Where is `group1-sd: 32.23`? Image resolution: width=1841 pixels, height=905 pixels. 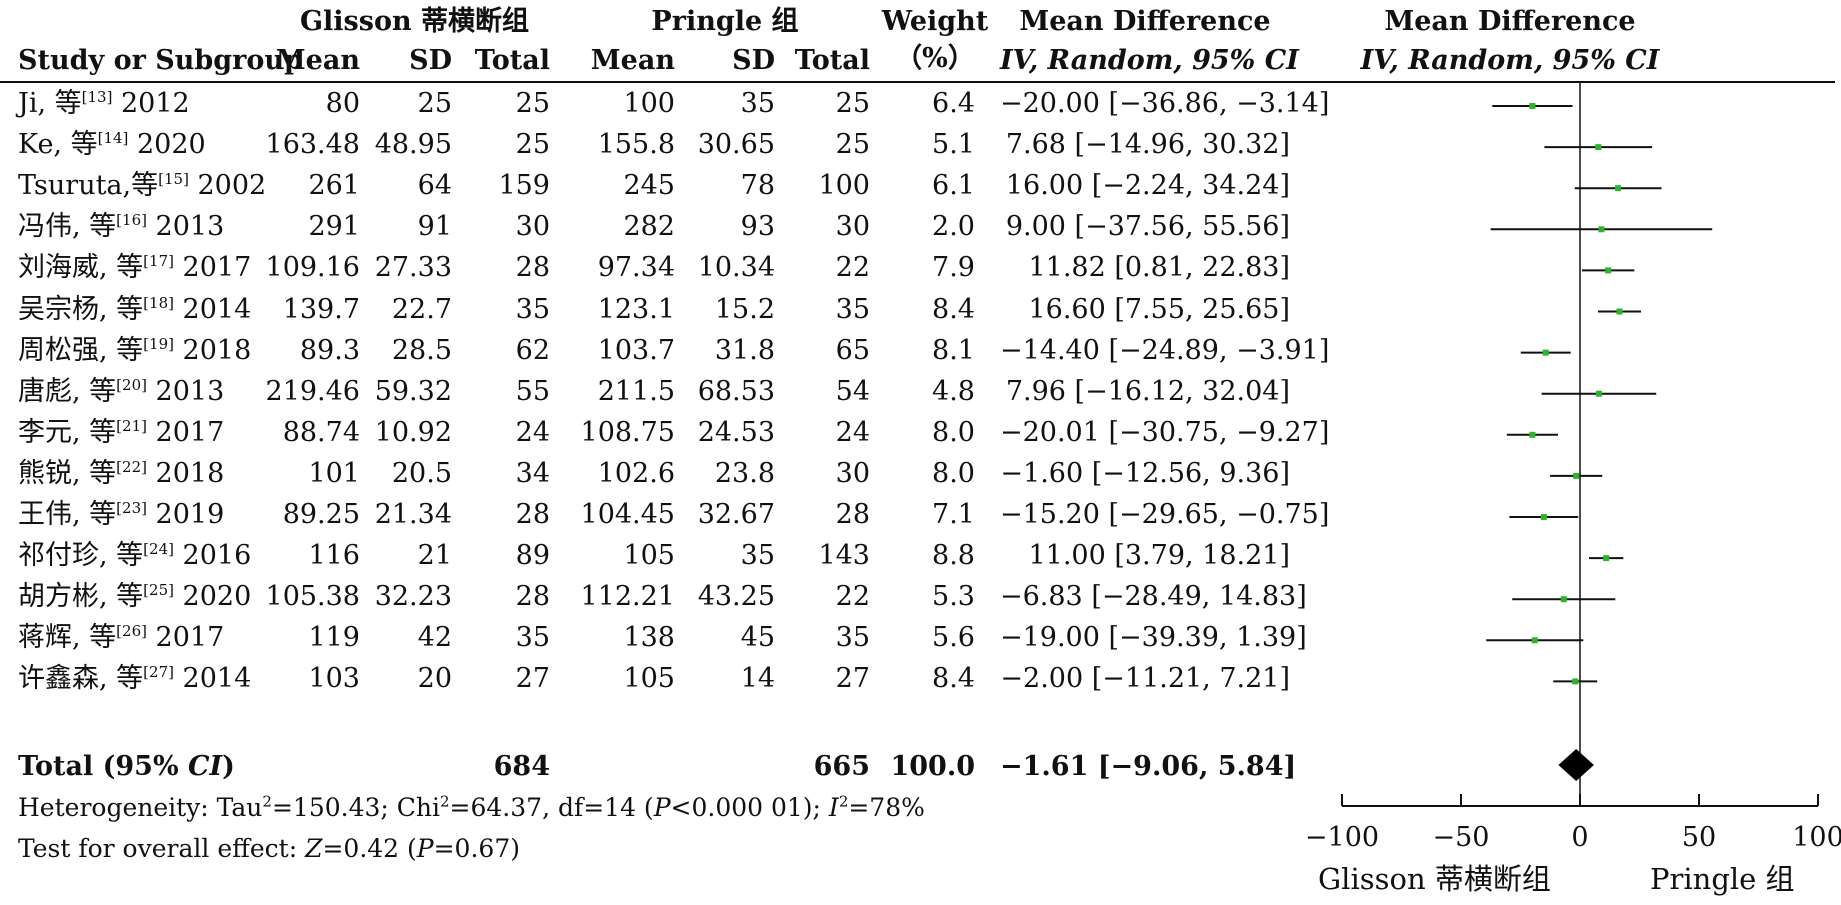 group1-sd: 32.23 is located at coordinates (413, 597).